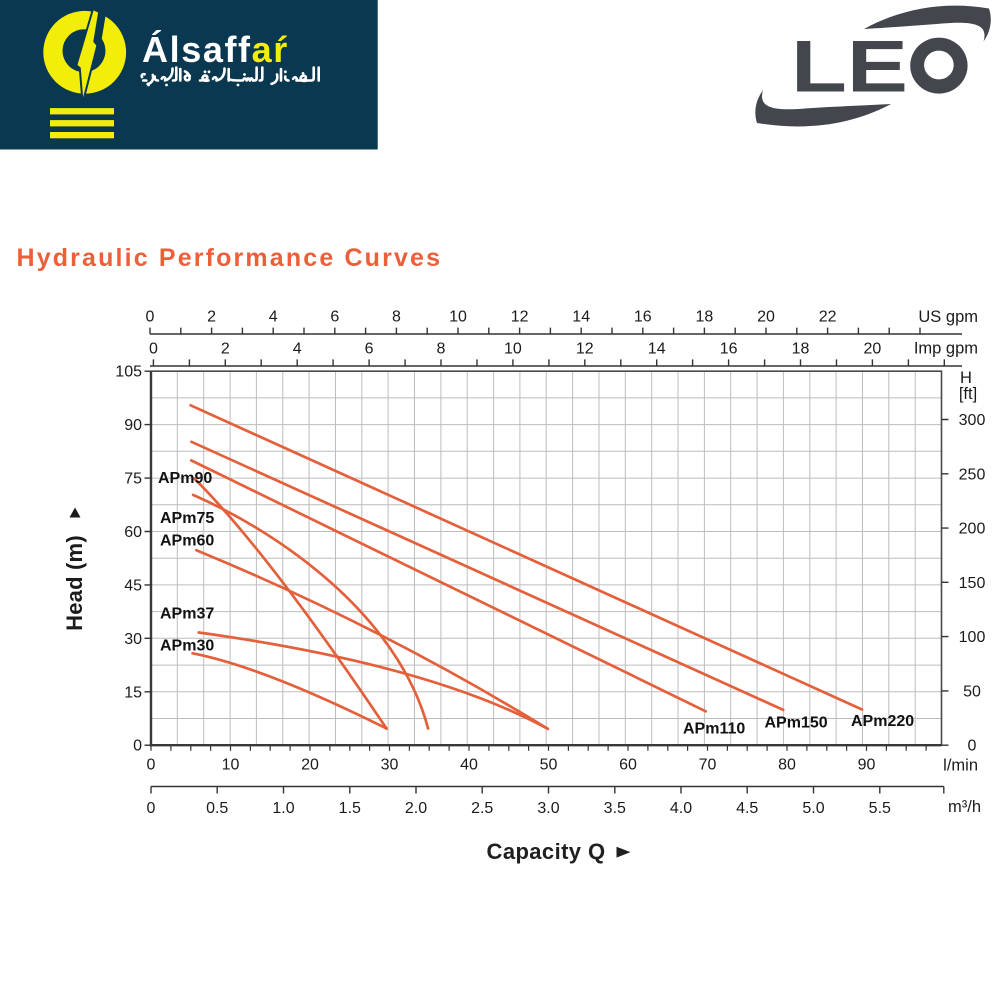 This screenshot has width=1000, height=1000. What do you see at coordinates (546, 851) in the screenshot?
I see `svg-text: Capacity Q` at bounding box center [546, 851].